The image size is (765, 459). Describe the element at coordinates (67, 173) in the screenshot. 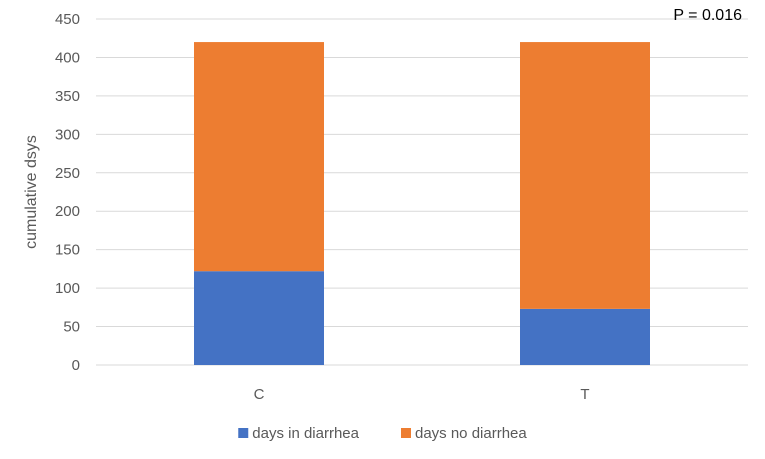

I see `y-tick-label: 250` at that location.